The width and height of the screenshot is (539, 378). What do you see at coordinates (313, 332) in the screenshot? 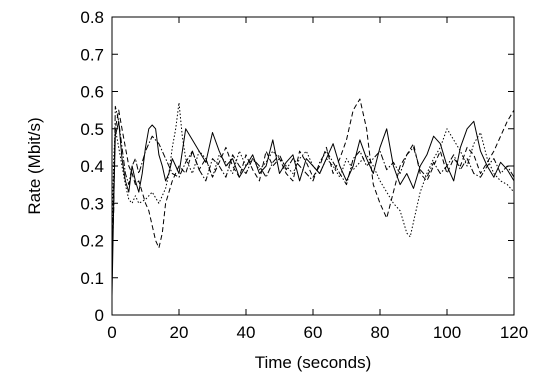
I see `x-tick-label: 60` at bounding box center [313, 332].